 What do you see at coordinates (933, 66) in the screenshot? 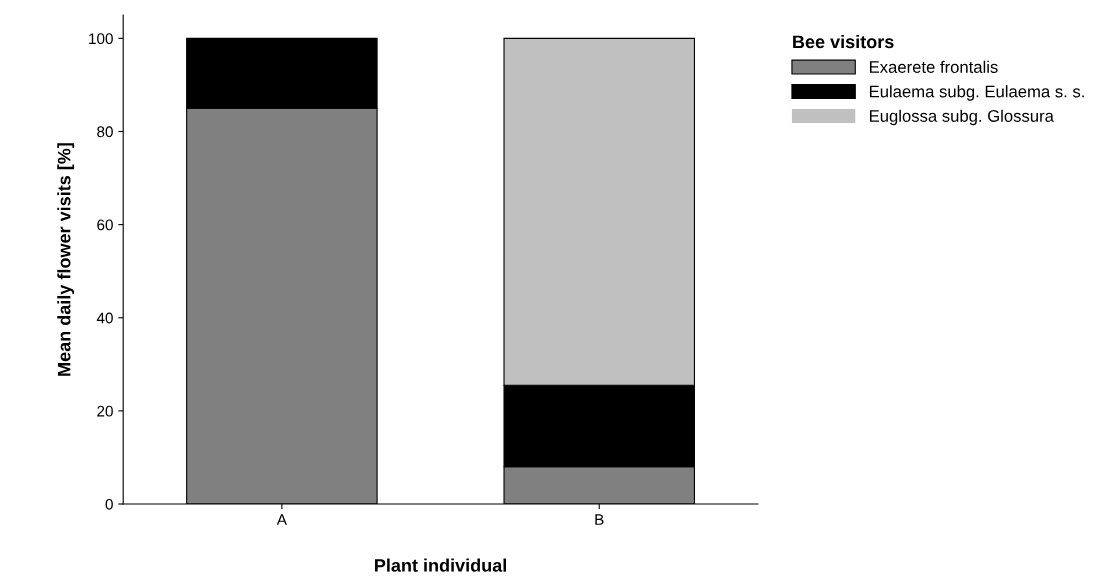
I see `legend-label: Exaerete frontalis` at bounding box center [933, 66].